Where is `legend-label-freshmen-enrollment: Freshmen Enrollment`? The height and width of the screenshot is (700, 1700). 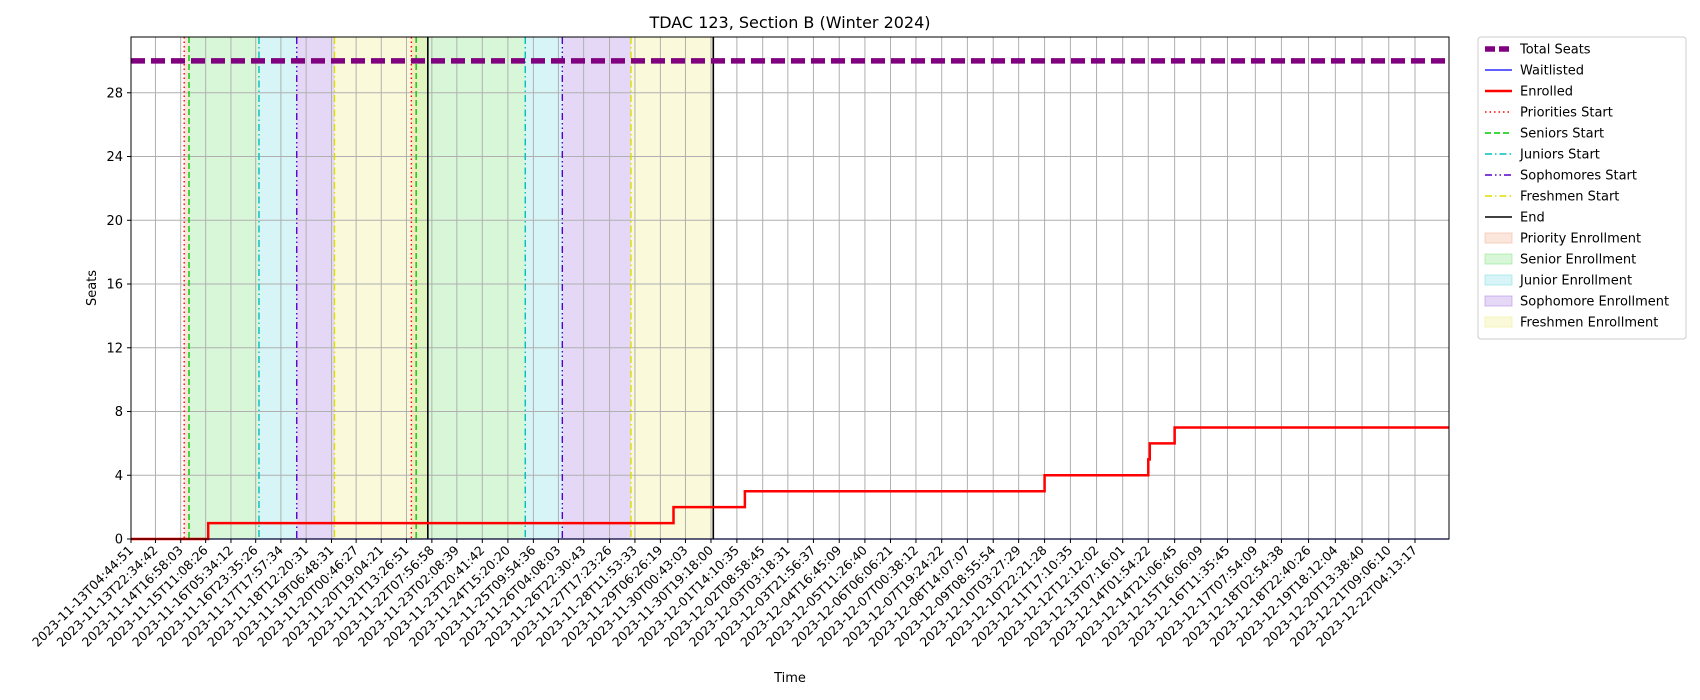
legend-label-freshmen-enrollment: Freshmen Enrollment is located at coordinates (1589, 323).